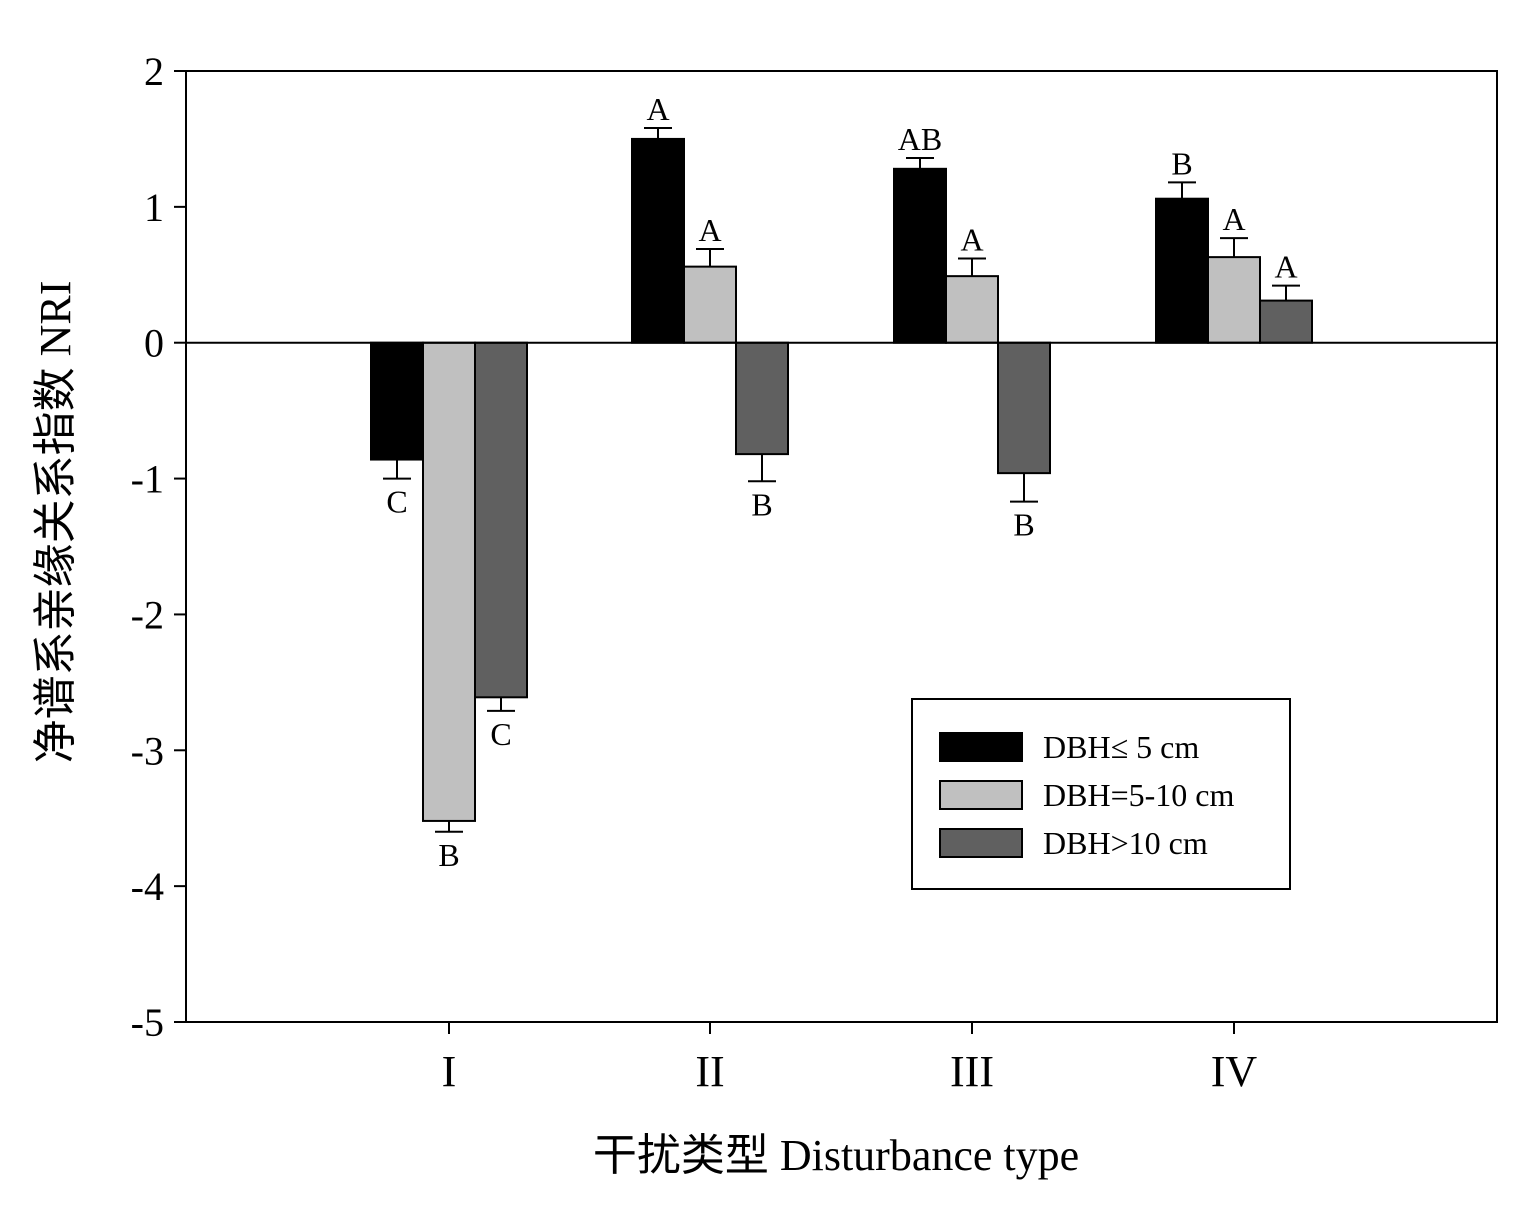  Describe the element at coordinates (972, 1071) in the screenshot. I see `x-category-label: III` at that location.